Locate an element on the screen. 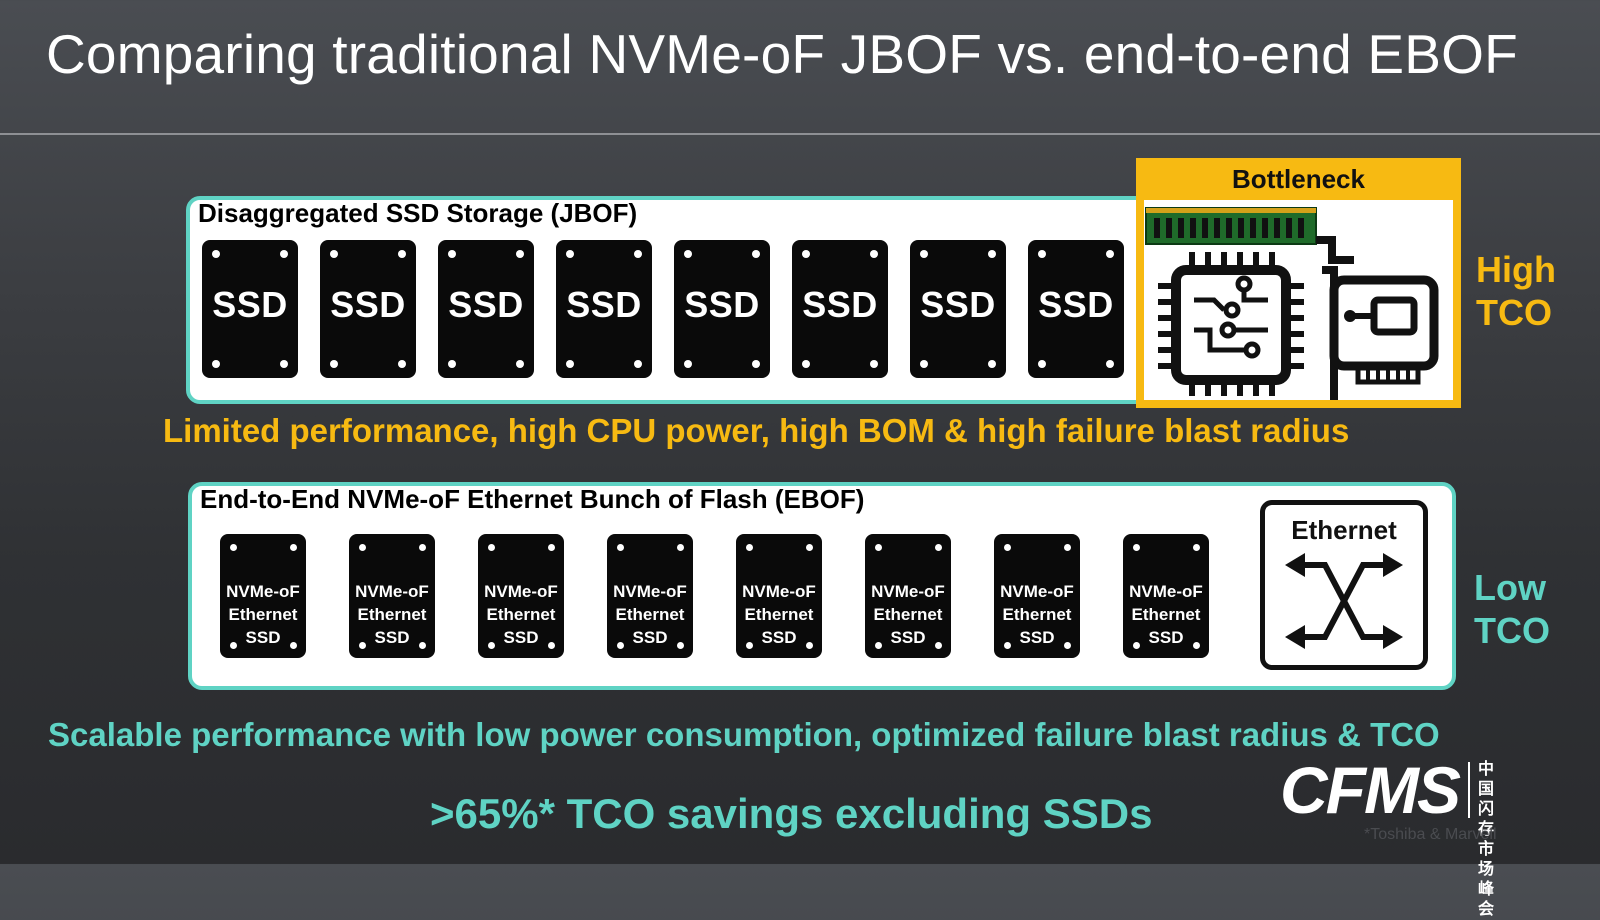 Image resolution: width=1600 pixels, height=920 pixels. cpu-chip-icon is located at coordinates (1231, 324).